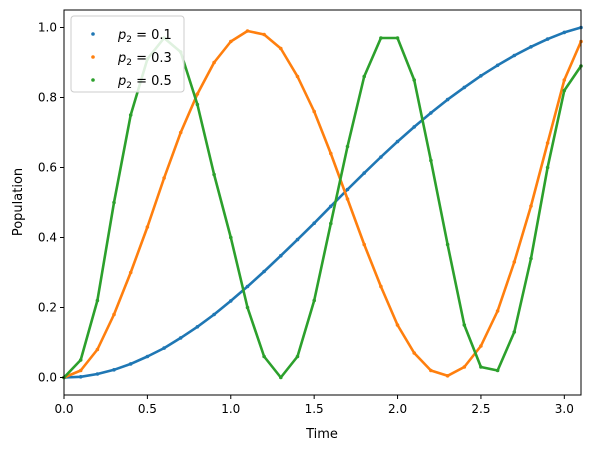  Describe the element at coordinates (47, 98) in the screenshot. I see `y-tick-label: 0.8` at that location.